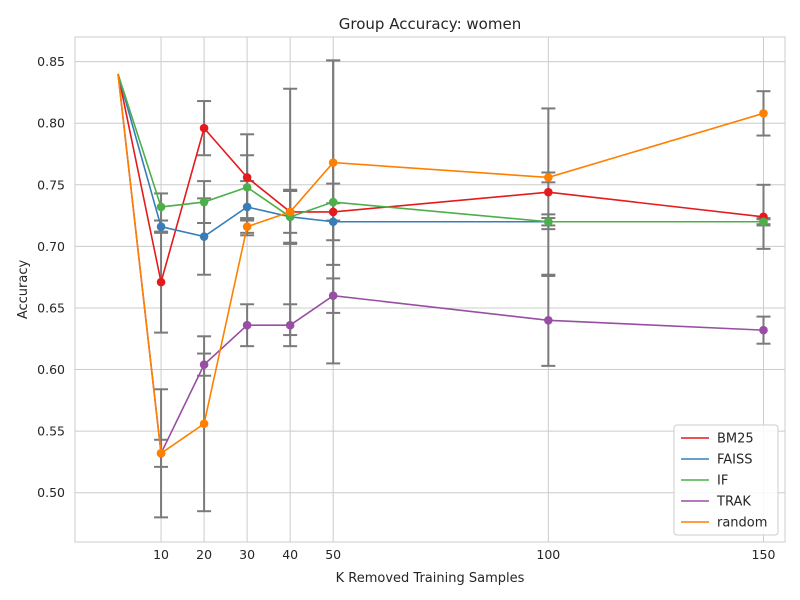  What do you see at coordinates (51, 184) in the screenshot?
I see `y-tick-label: 0.75` at bounding box center [51, 184].